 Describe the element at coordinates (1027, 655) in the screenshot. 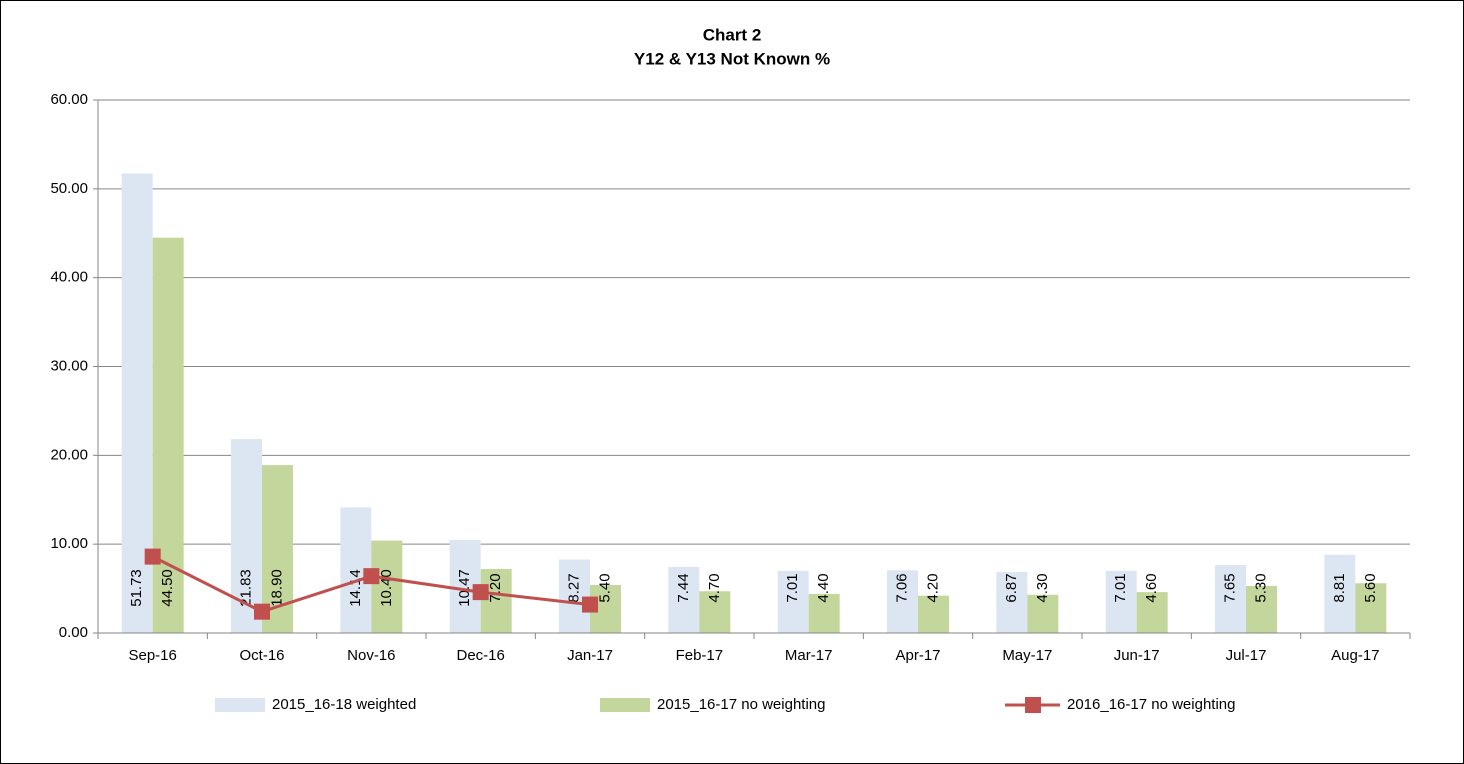

I see `x-tick-label: May-17` at that location.